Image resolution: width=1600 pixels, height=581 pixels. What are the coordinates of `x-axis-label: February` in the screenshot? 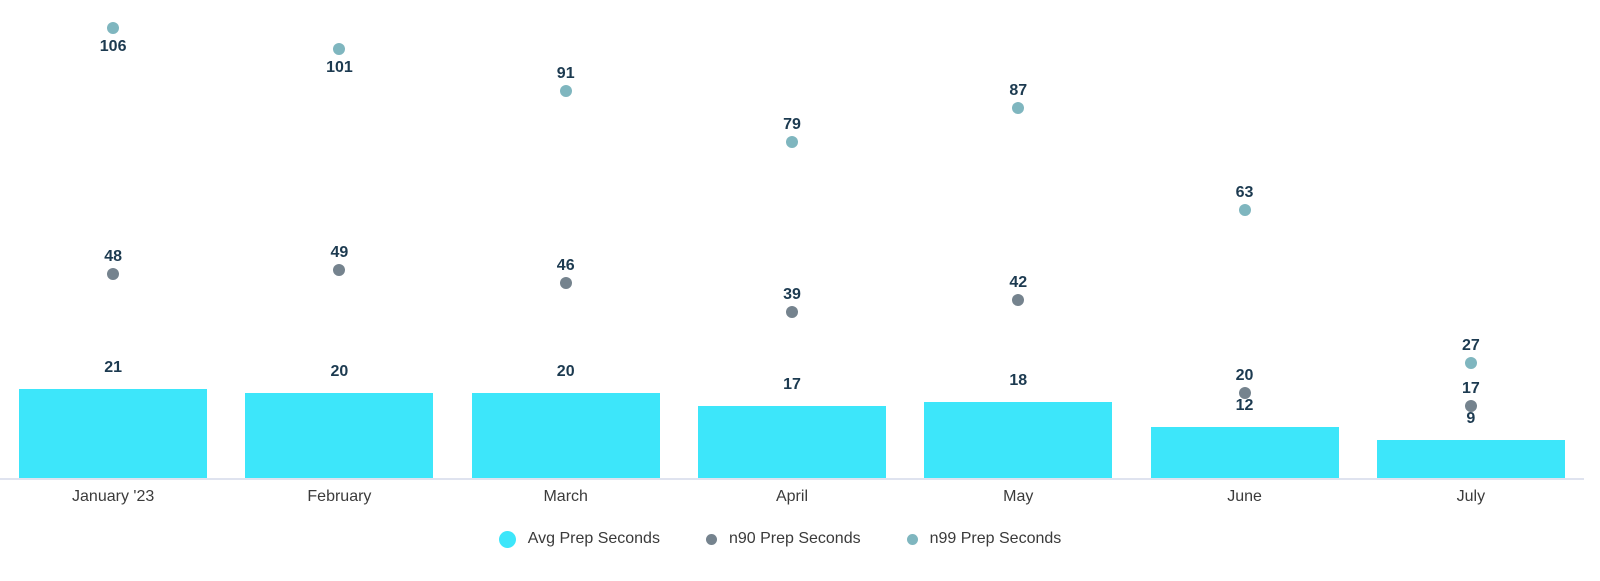 It's located at (339, 496).